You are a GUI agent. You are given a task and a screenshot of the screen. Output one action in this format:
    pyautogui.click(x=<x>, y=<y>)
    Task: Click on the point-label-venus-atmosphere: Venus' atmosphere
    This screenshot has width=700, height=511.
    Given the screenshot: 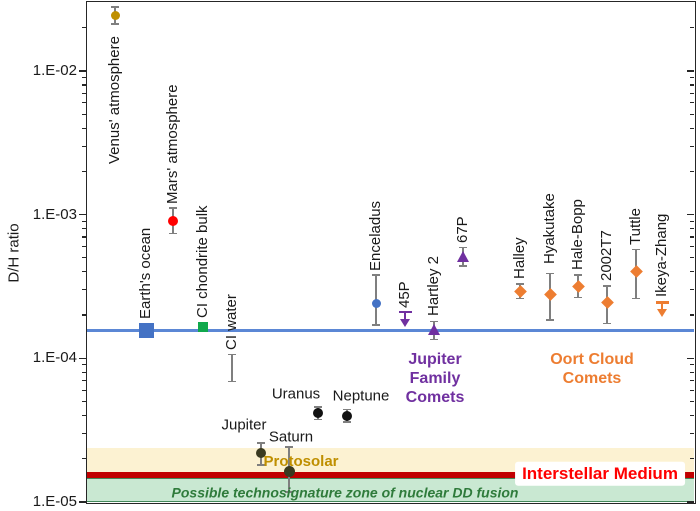 What is the action you would take?
    pyautogui.click(x=114, y=100)
    